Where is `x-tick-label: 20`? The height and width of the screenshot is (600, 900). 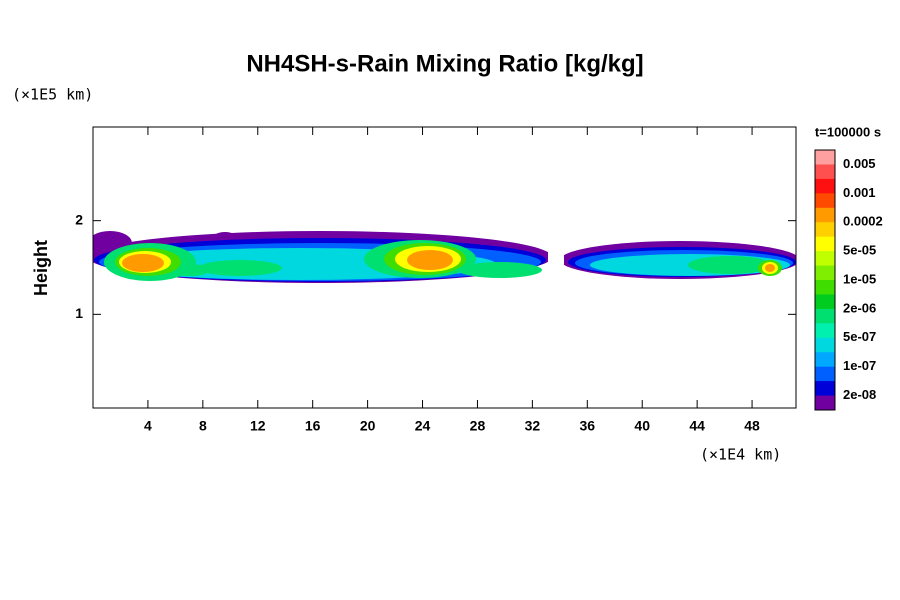
x-tick-label: 20 is located at coordinates (368, 426).